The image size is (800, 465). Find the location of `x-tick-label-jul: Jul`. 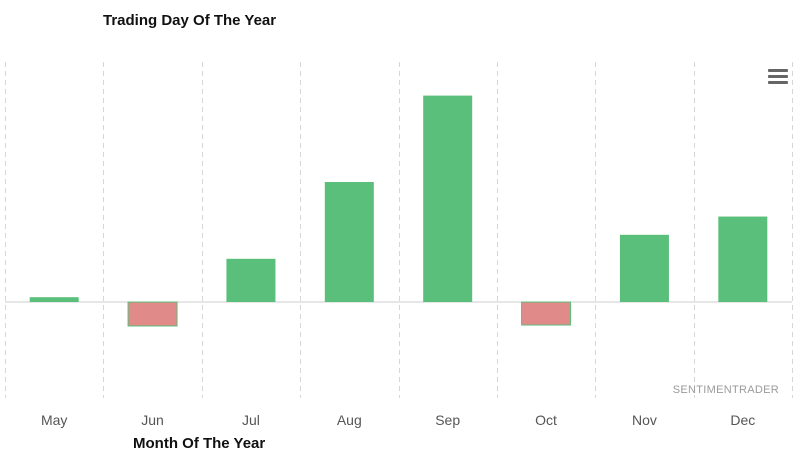

x-tick-label-jul: Jul is located at coordinates (251, 420).